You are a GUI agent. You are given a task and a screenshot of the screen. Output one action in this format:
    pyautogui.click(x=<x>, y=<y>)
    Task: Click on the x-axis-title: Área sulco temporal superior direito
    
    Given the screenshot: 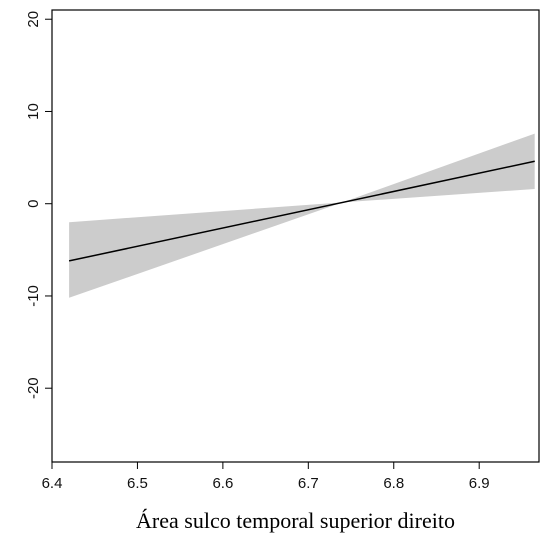 What is the action you would take?
    pyautogui.click(x=295, y=520)
    